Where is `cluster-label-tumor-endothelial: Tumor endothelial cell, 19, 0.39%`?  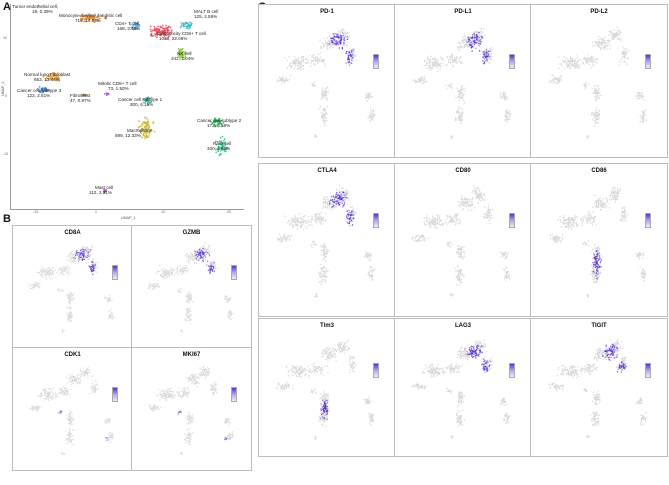 cluster-label-tumor-endothelial: Tumor endothelial cell, 19, 0.39% is located at coordinates (35, 9).